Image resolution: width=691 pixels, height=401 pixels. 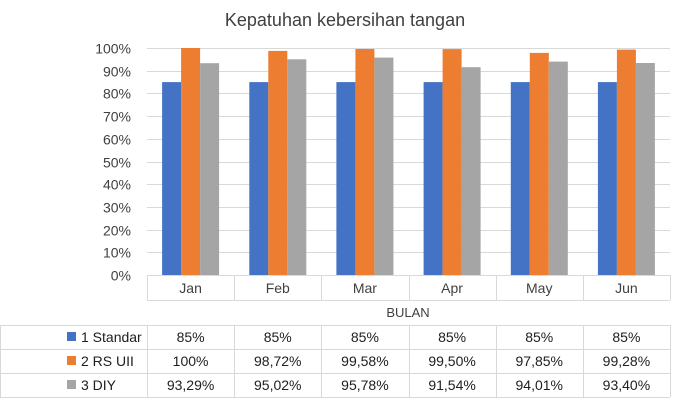 What do you see at coordinates (451, 385) in the screenshot?
I see `data-label: 91,54%` at bounding box center [451, 385].